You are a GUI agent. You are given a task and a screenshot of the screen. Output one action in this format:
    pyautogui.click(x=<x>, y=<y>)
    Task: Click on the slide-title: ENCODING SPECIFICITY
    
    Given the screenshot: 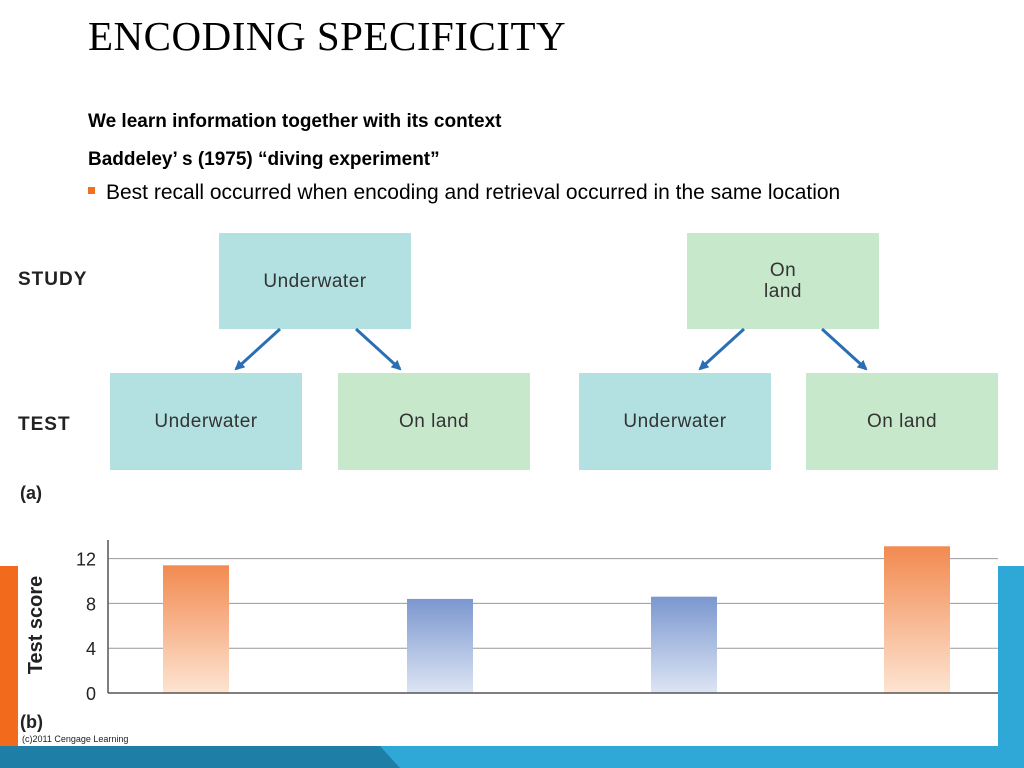 What is the action you would take?
    pyautogui.click(x=327, y=36)
    